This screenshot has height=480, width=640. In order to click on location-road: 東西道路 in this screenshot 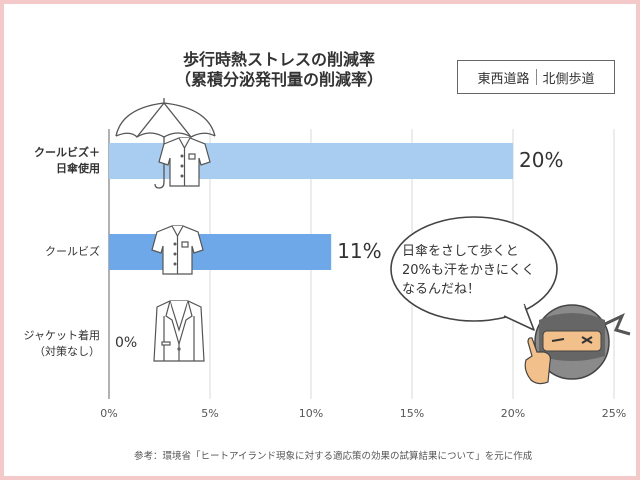, I will do `click(503, 79)`.